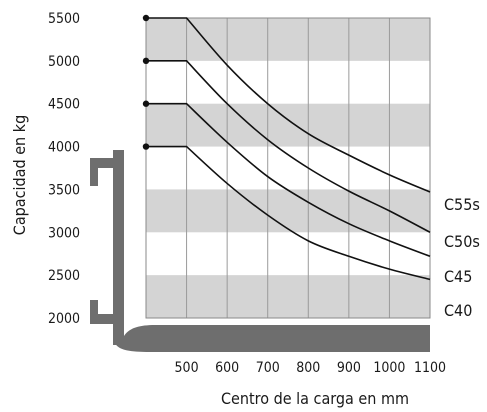  I want to click on start-dot-c55s, so click(146, 18).